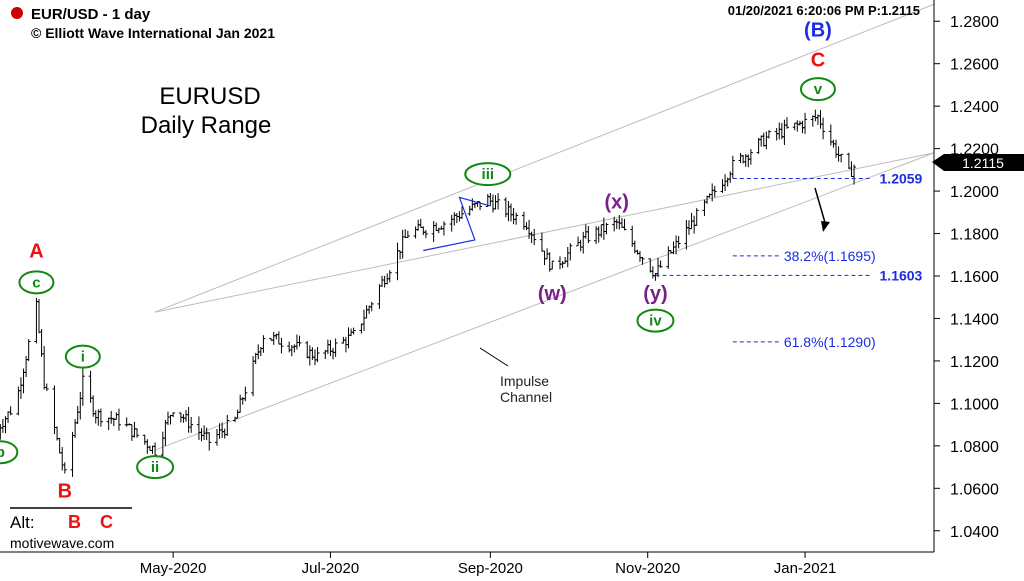 This screenshot has height=581, width=1024. I want to click on projection-arrow-icon, so click(825, 226).